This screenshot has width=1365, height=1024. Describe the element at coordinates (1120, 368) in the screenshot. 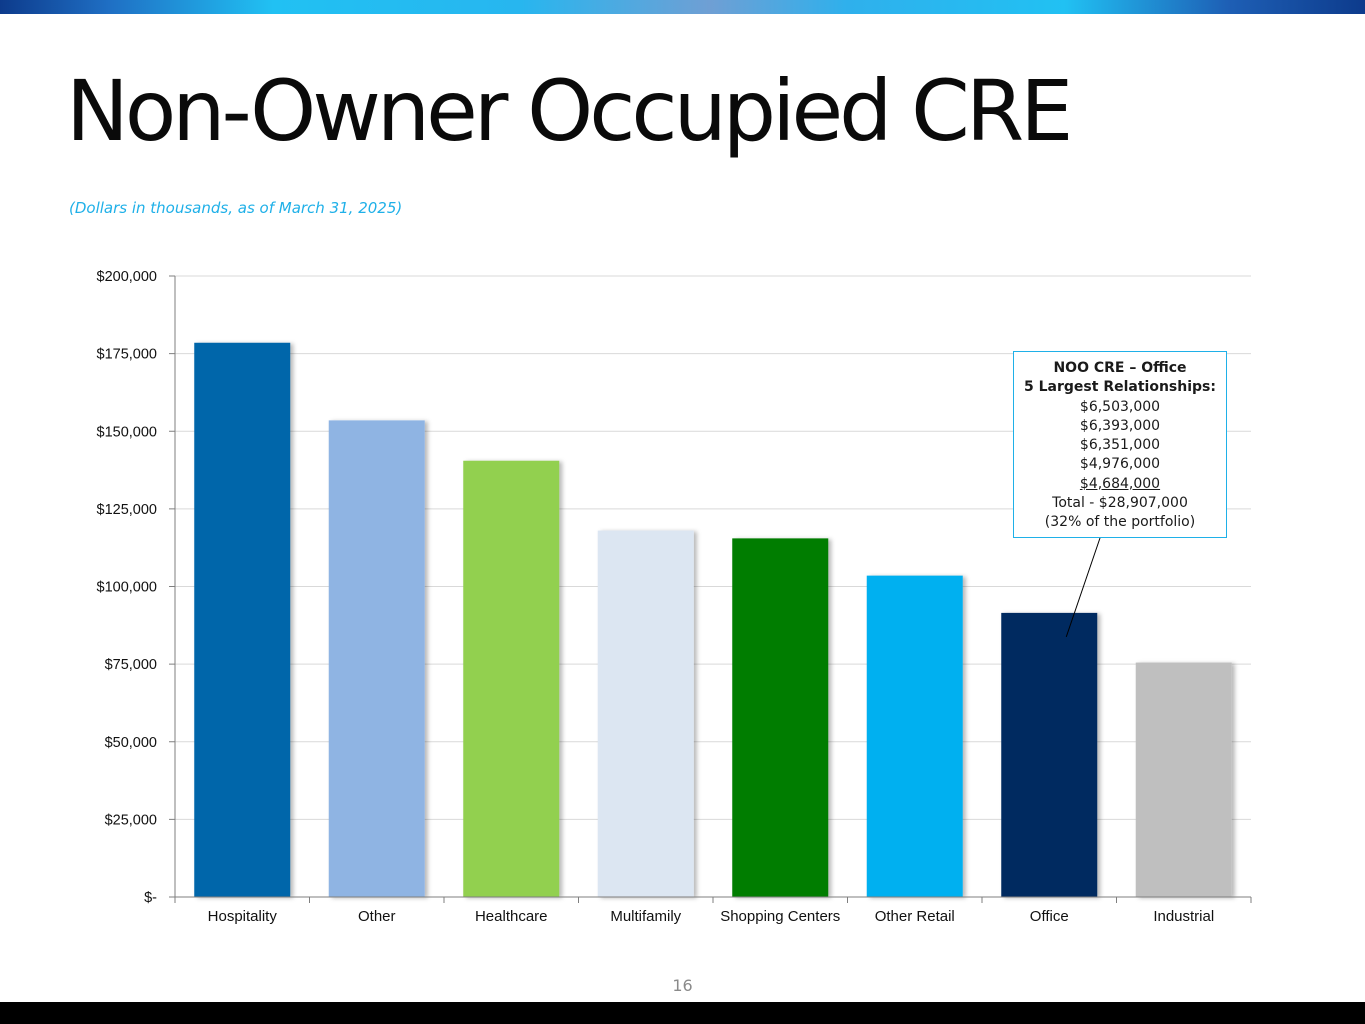

I see `callout-heading: NOO CRE – Office` at that location.